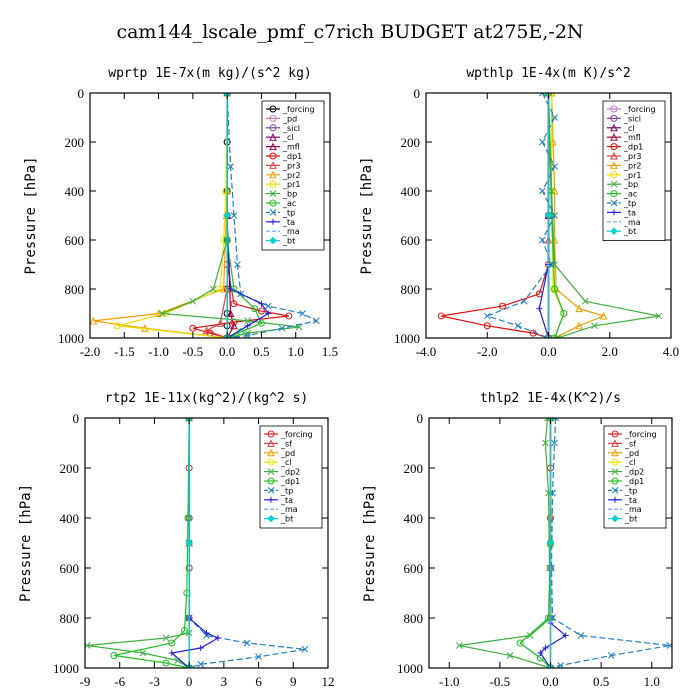 The width and height of the screenshot is (700, 700). What do you see at coordinates (487, 351) in the screenshot?
I see `x-tick-label: -2.0` at bounding box center [487, 351].